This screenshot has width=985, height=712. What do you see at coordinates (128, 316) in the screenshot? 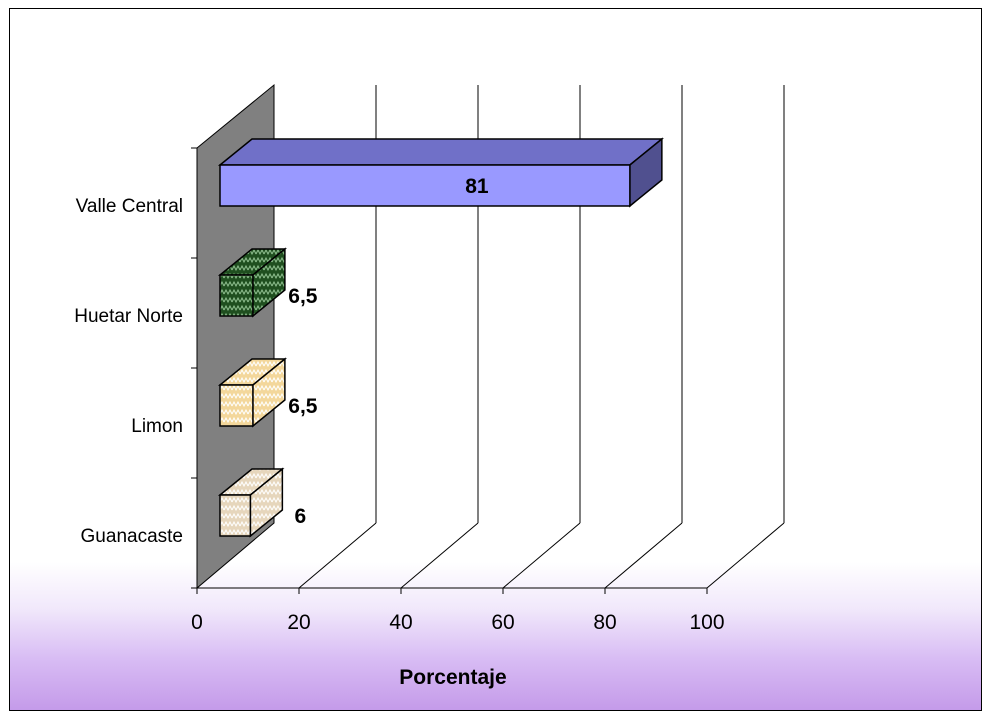
I see `y-tick-label: Huetar Norte` at bounding box center [128, 316].